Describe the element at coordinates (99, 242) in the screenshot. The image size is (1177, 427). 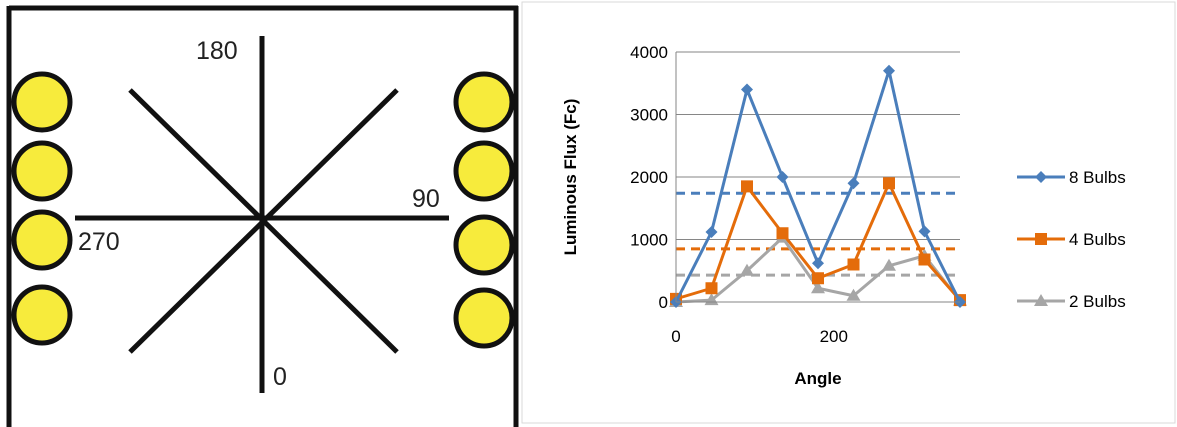
I see `angle-label-270: 270` at that location.